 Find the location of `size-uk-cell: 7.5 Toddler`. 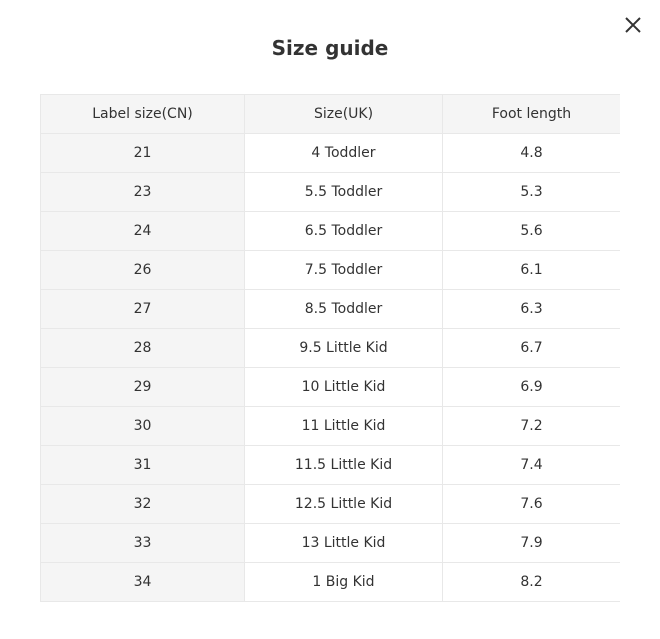

size-uk-cell: 7.5 Toddler is located at coordinates (343, 270).